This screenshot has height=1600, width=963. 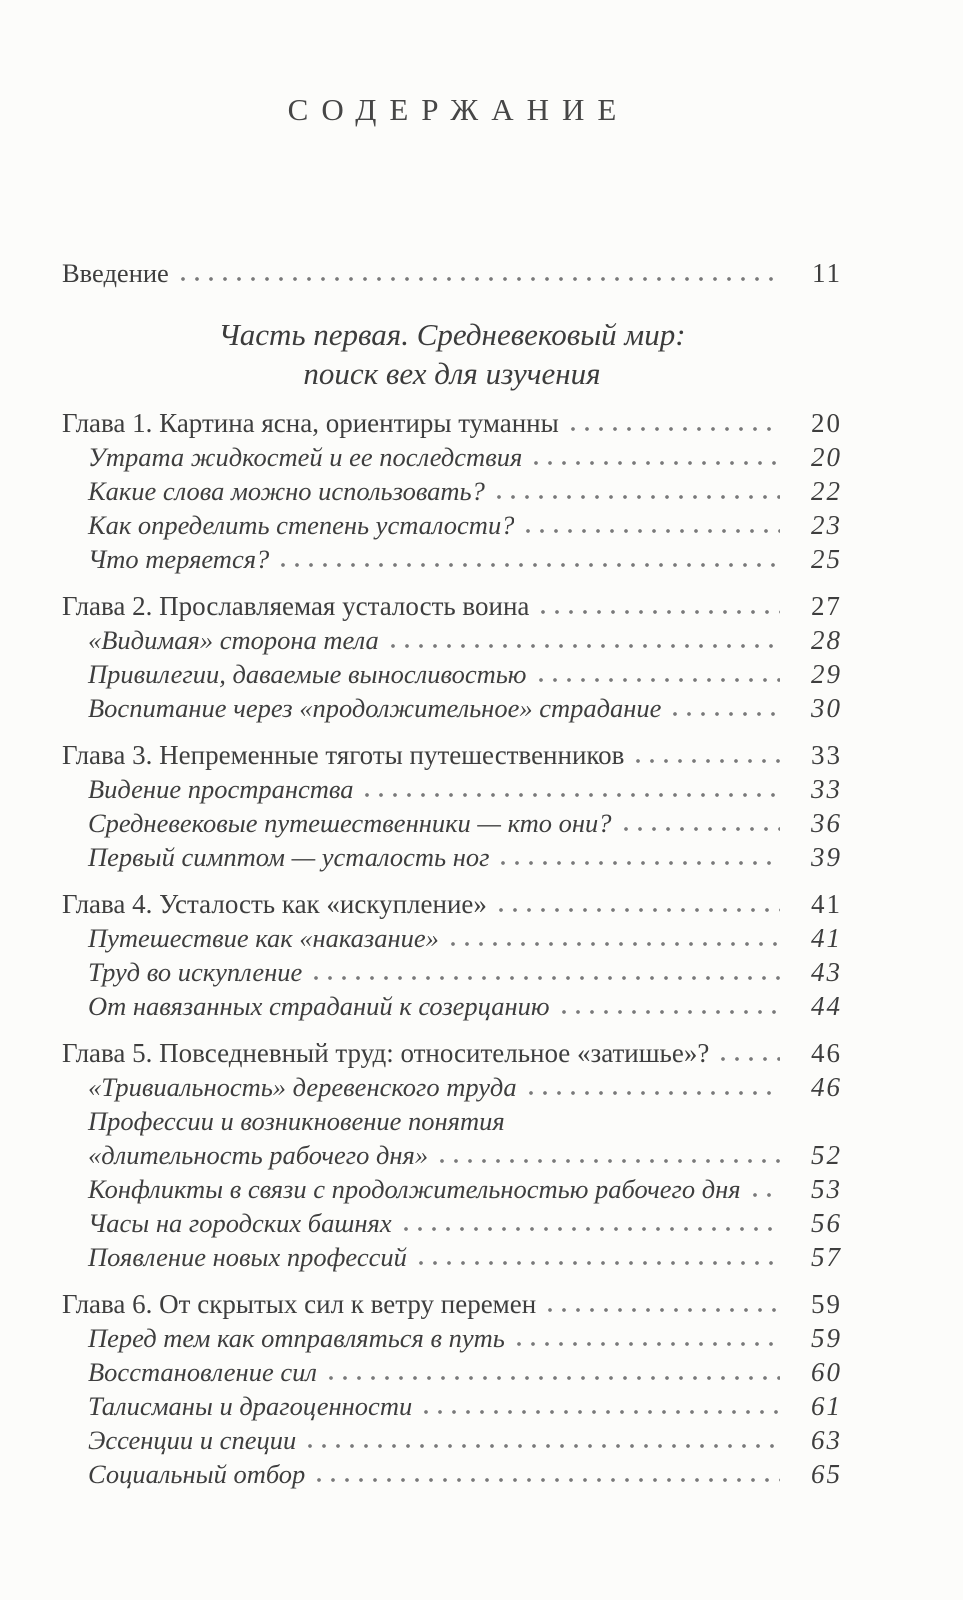 I want to click on page-number: 23, so click(x=826, y=525).